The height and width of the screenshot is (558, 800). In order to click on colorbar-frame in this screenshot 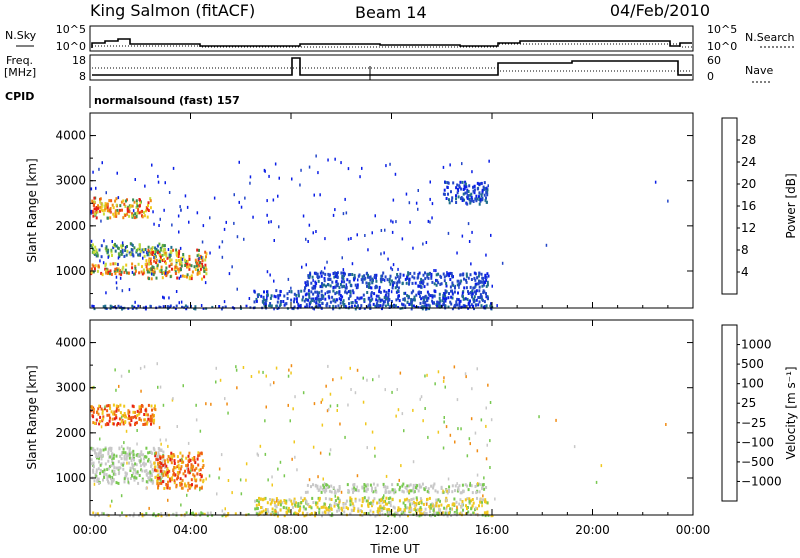, I will do `click(729, 206)`.